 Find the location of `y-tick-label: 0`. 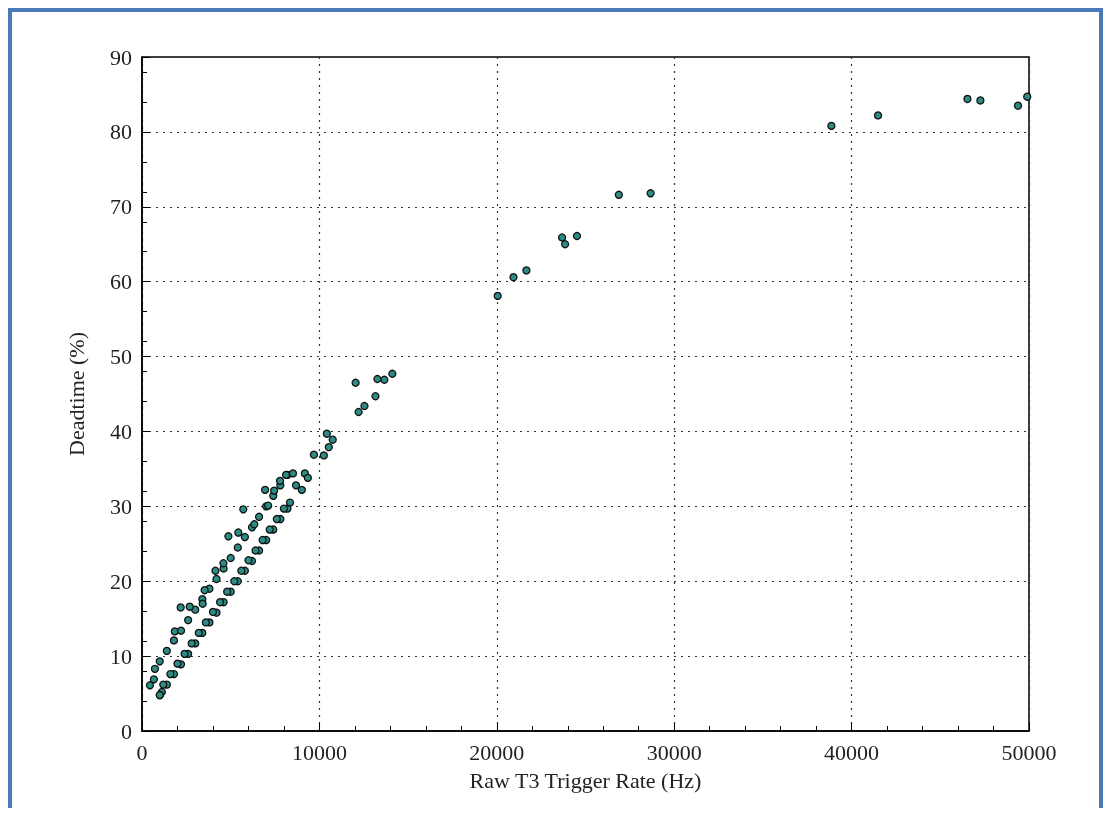

y-tick-label: 0 is located at coordinates (126, 731).